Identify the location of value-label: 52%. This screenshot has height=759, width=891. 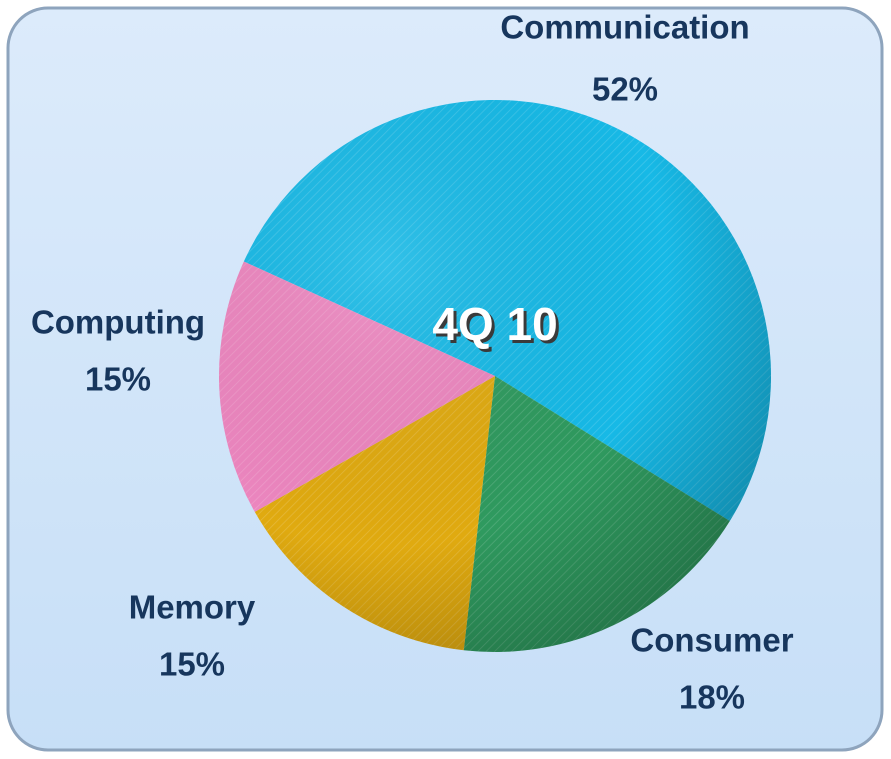
(625, 89).